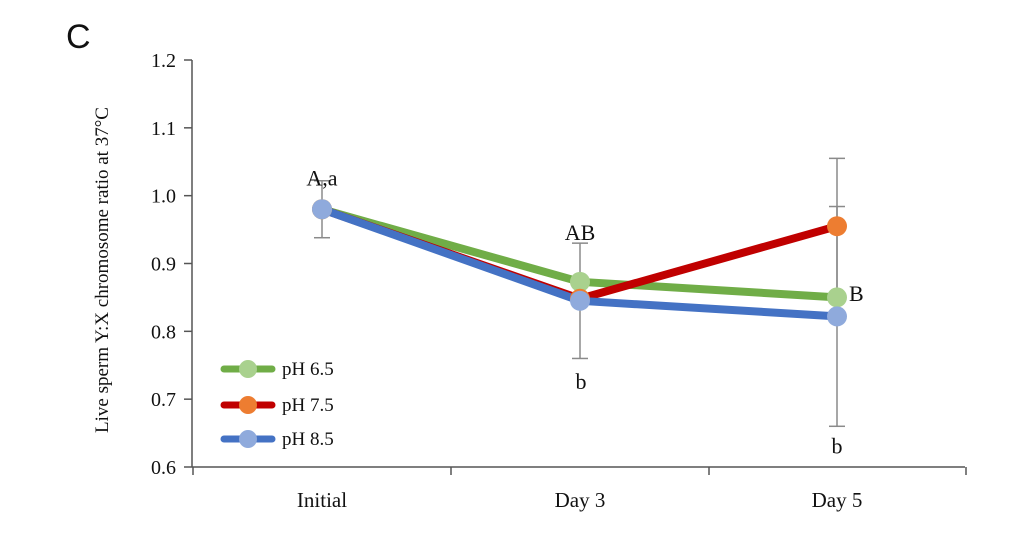 The width and height of the screenshot is (1024, 533). I want to click on legend: pH 6.5 pH 7.5 pH 8.5, so click(277, 404).